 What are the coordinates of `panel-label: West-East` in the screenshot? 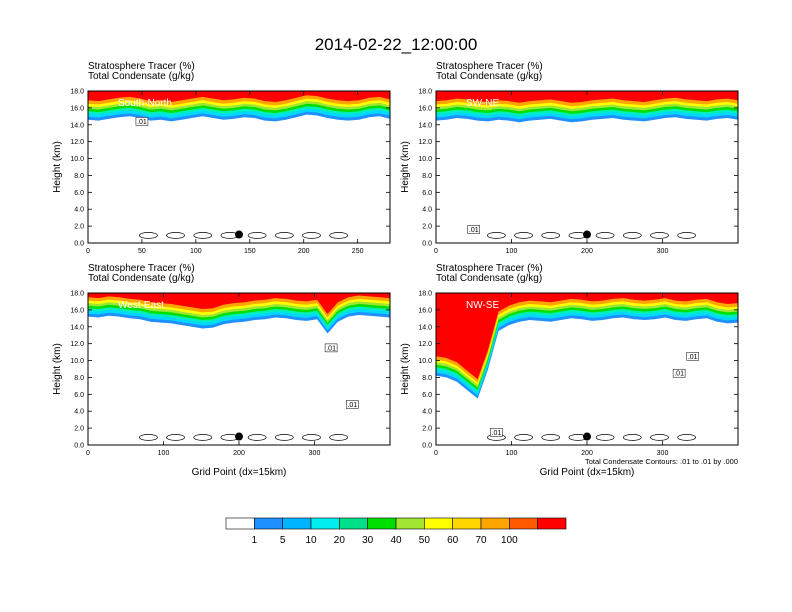 It's located at (141, 305).